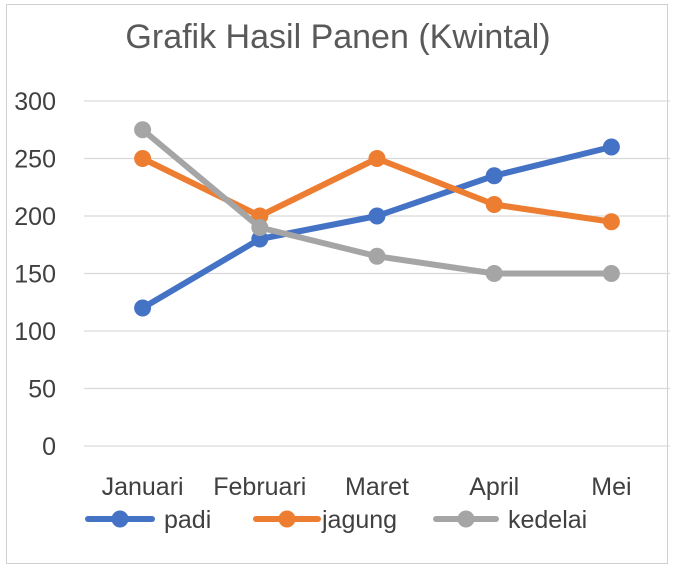 The height and width of the screenshot is (571, 676). Describe the element at coordinates (359, 520) in the screenshot. I see `legend-label: jagung` at that location.